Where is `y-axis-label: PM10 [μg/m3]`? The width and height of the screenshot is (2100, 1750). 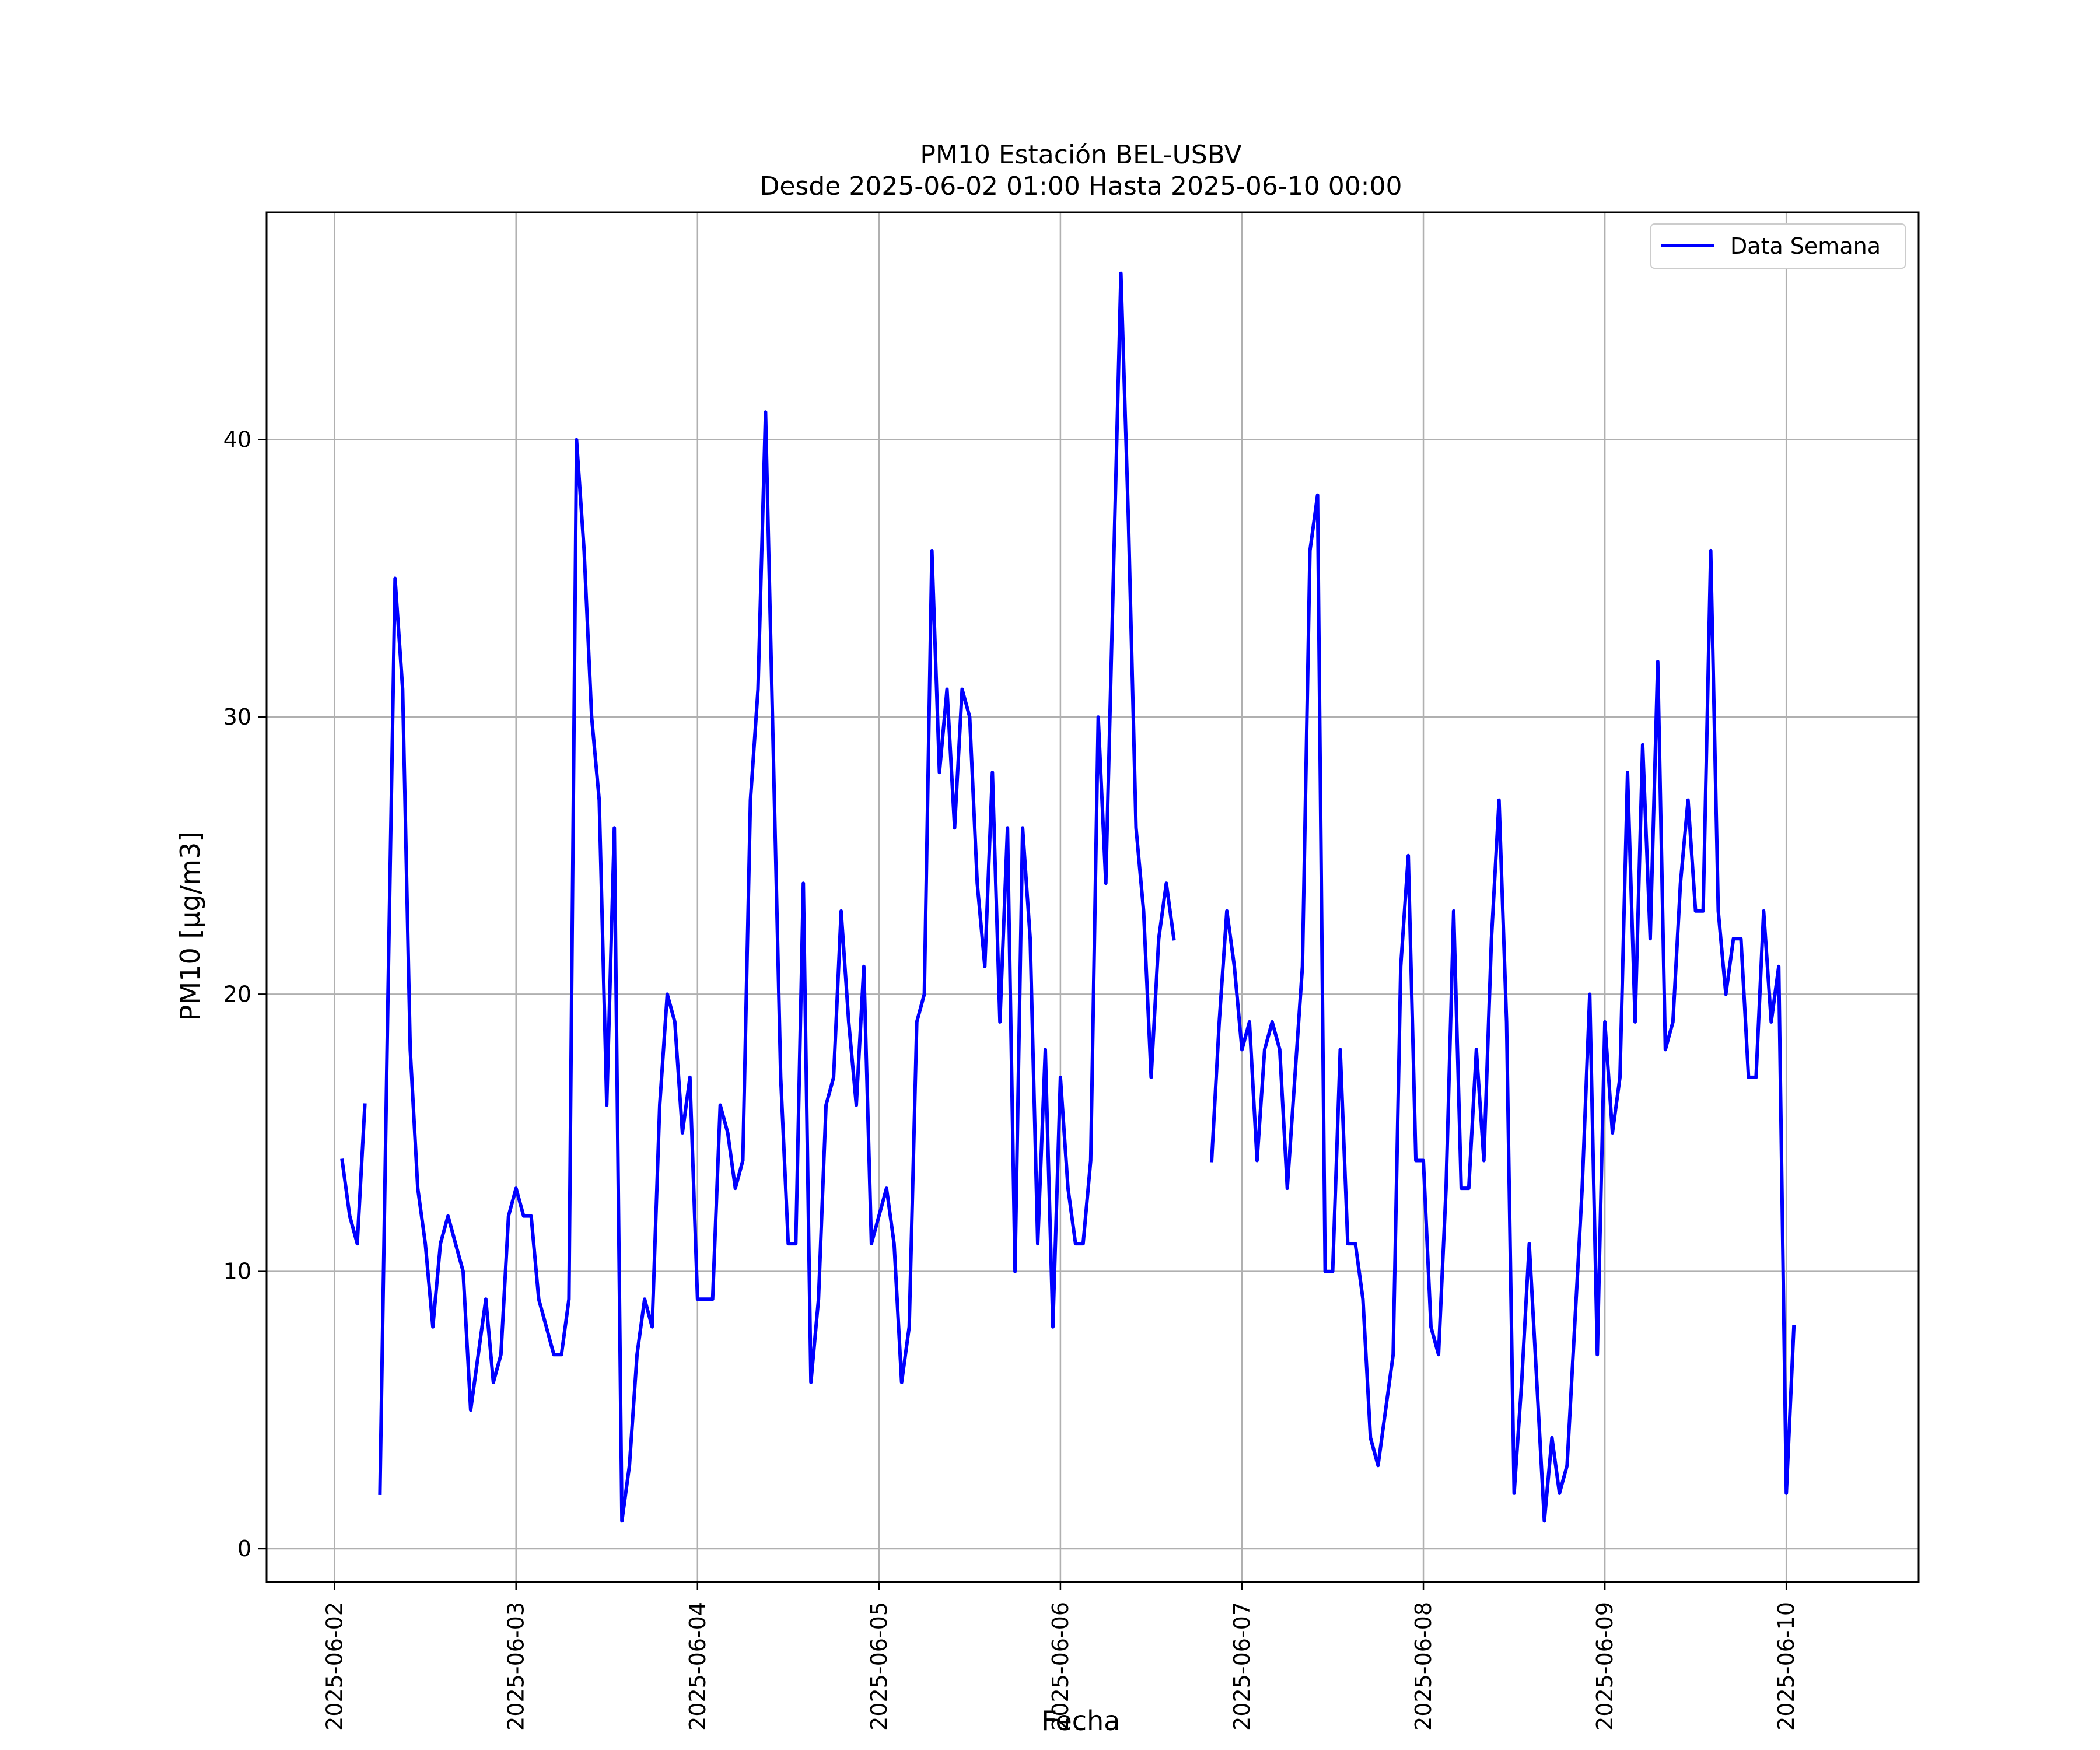 y-axis-label: PM10 [μg/m3] is located at coordinates (190, 926).